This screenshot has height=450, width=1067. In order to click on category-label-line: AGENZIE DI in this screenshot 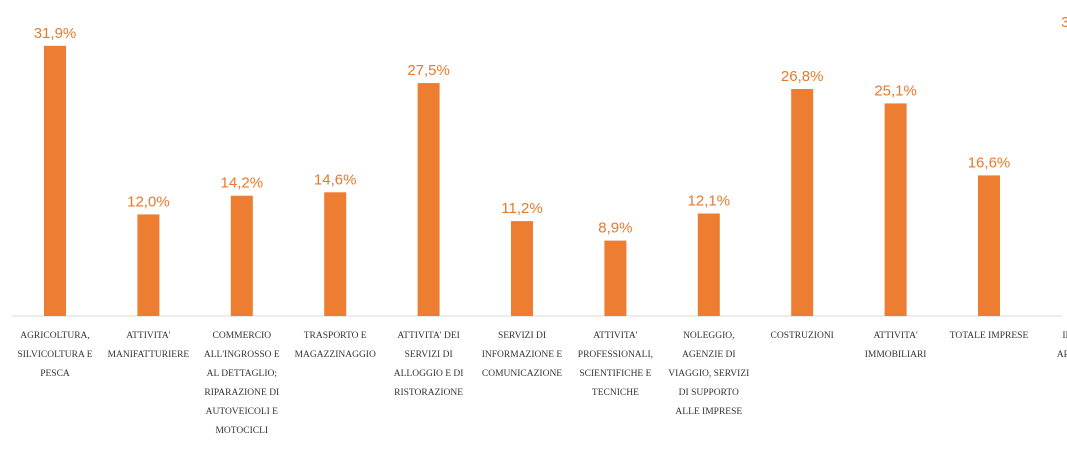, I will do `click(709, 355)`.